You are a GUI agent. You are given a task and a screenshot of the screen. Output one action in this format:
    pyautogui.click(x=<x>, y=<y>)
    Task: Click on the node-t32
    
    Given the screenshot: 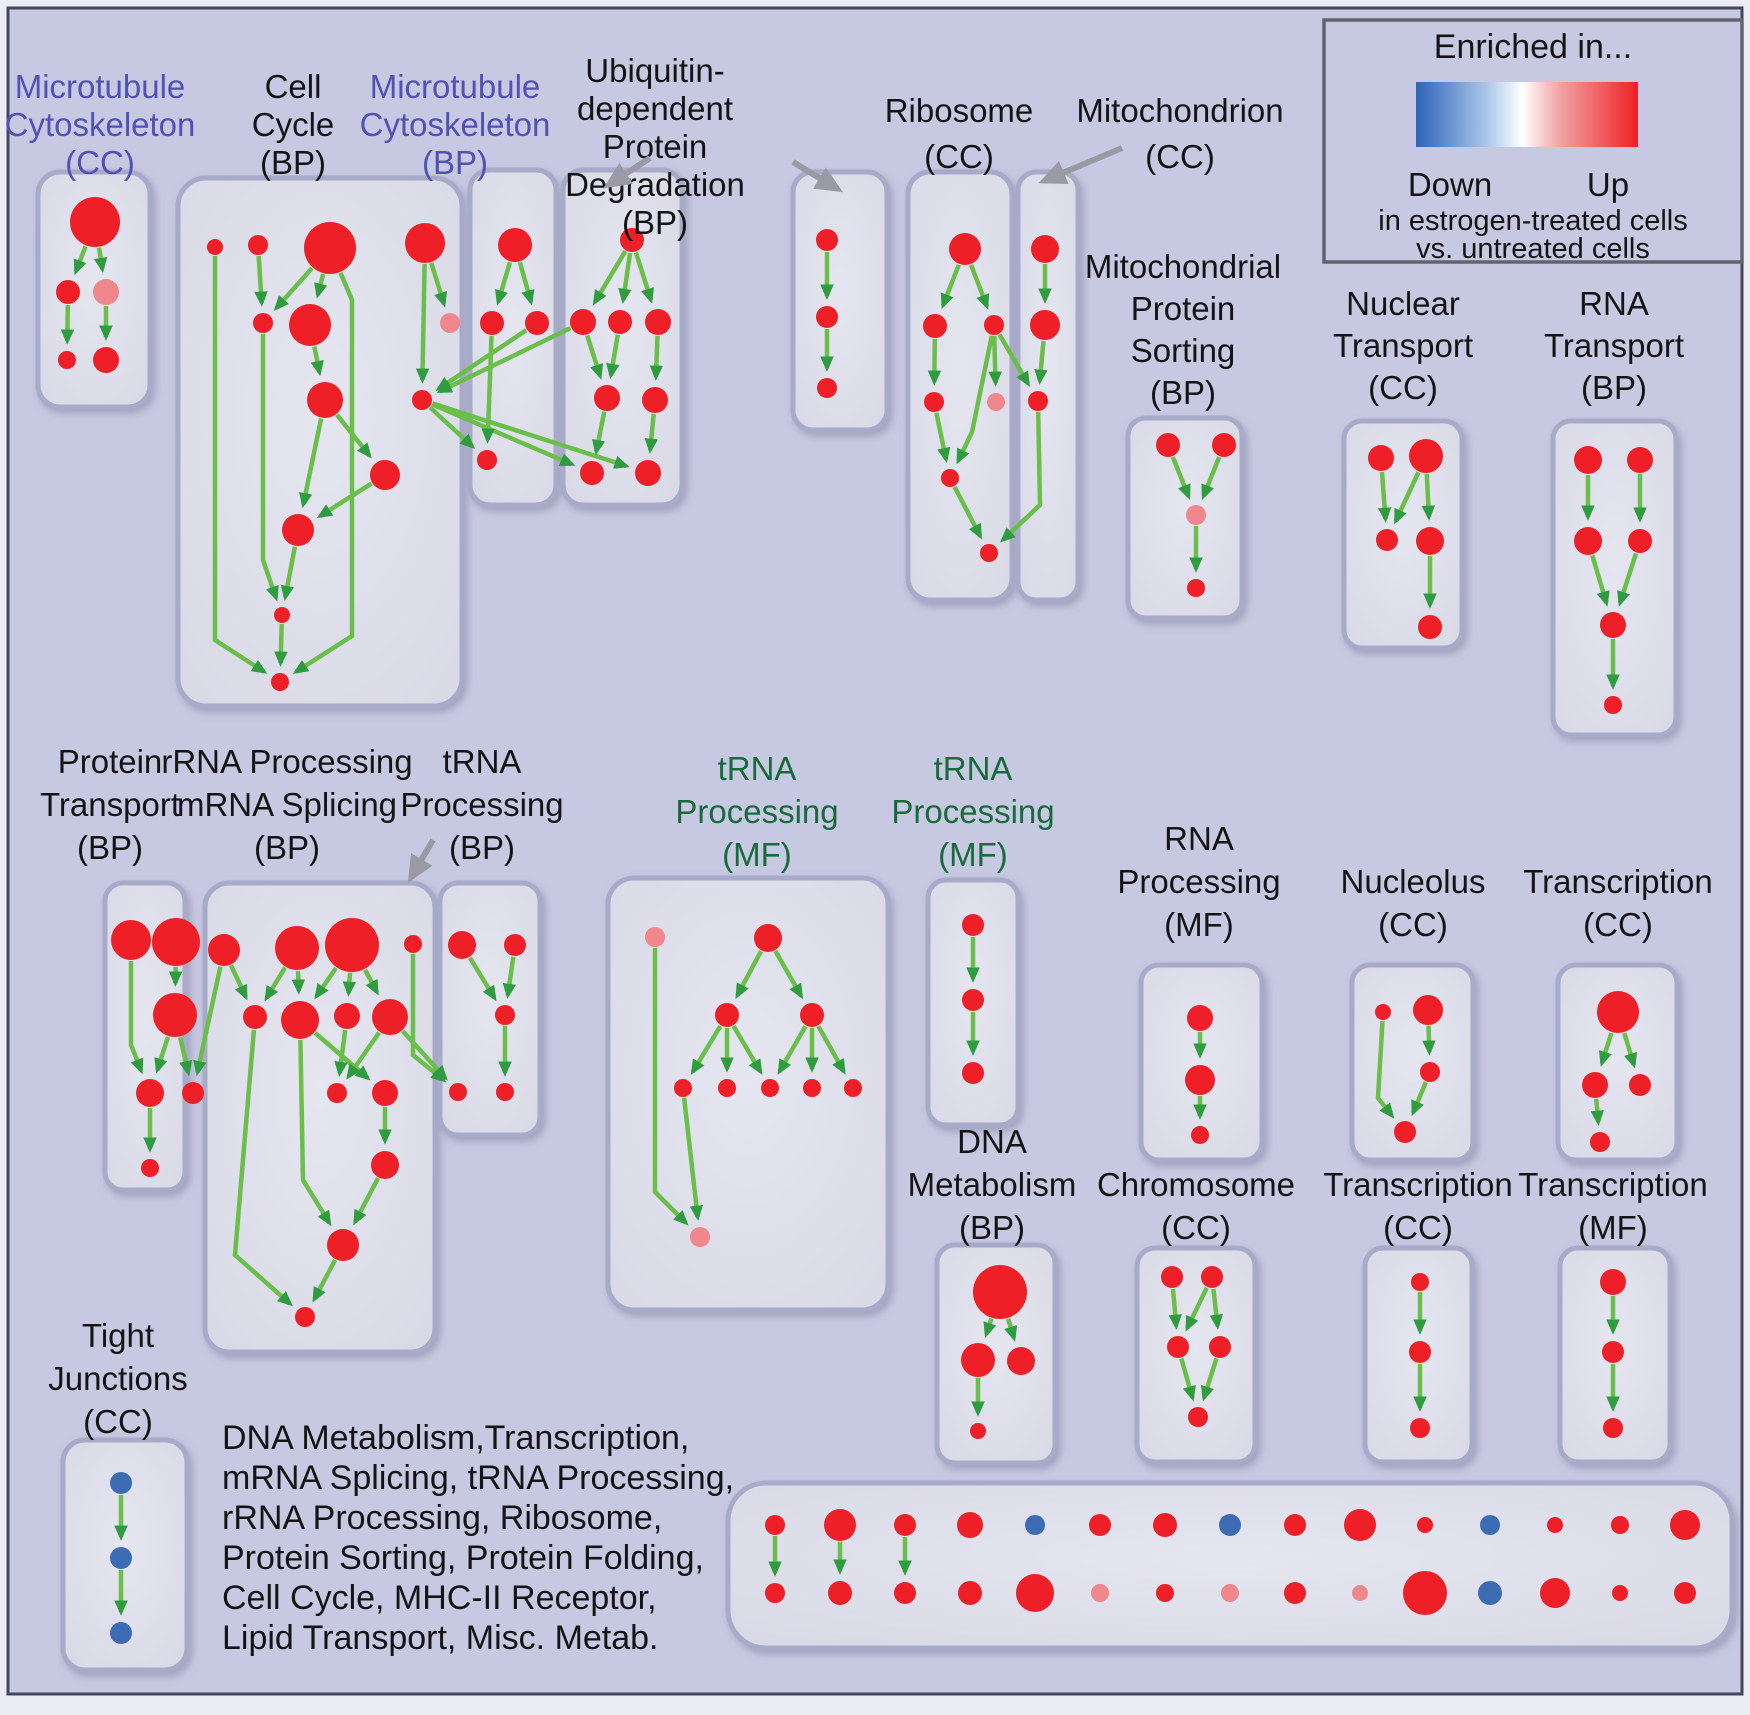 What is the action you would take?
    pyautogui.click(x=1420, y=1352)
    